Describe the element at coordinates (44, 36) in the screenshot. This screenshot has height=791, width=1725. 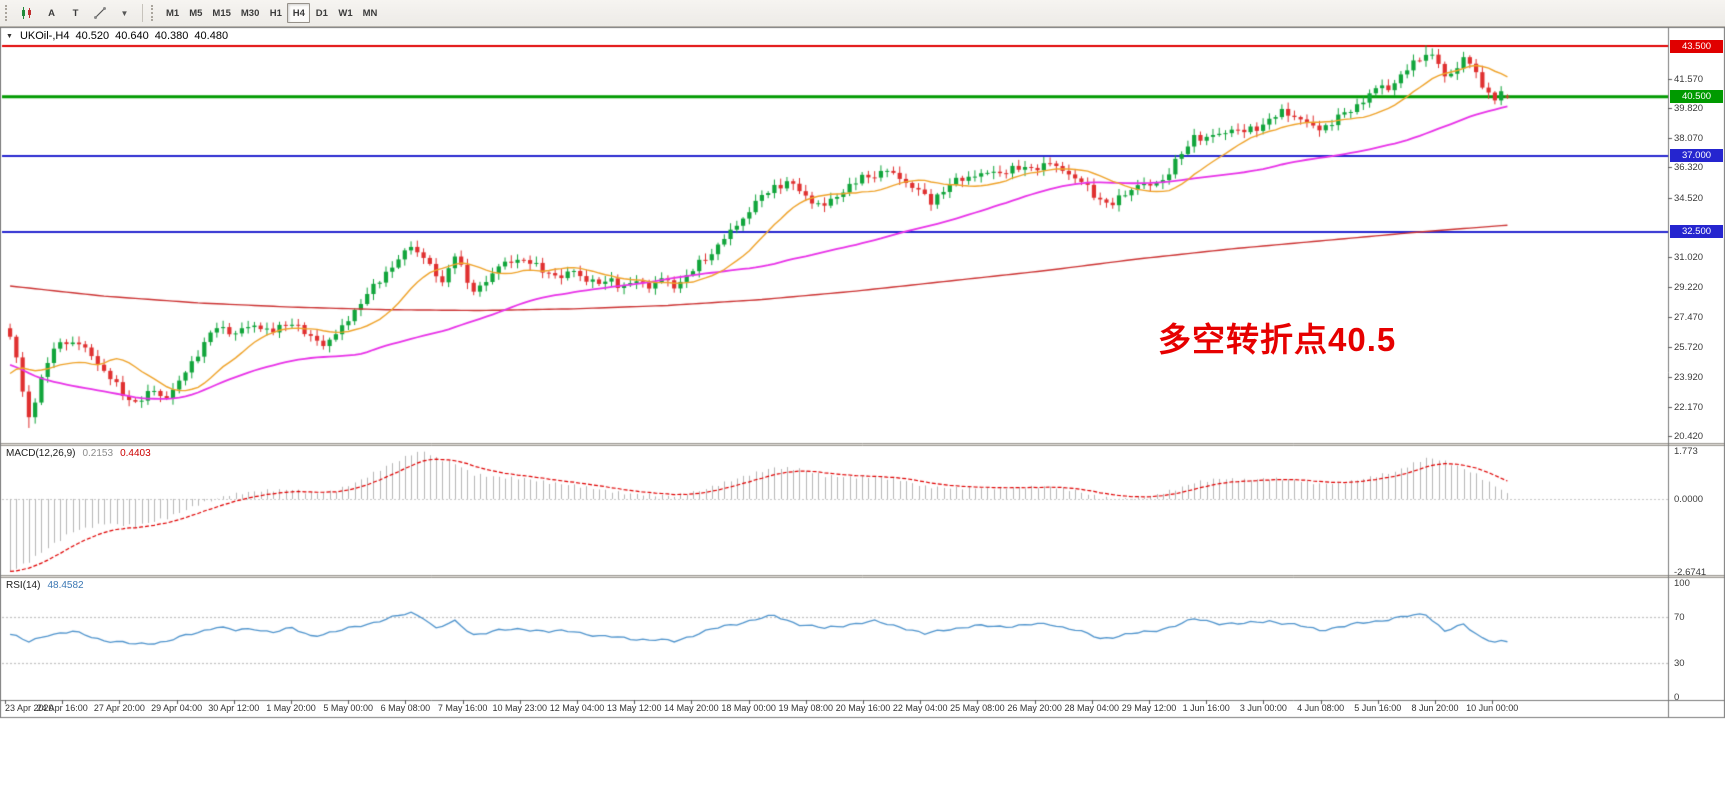
I see `symbol-period: UKOil-,H4` at that location.